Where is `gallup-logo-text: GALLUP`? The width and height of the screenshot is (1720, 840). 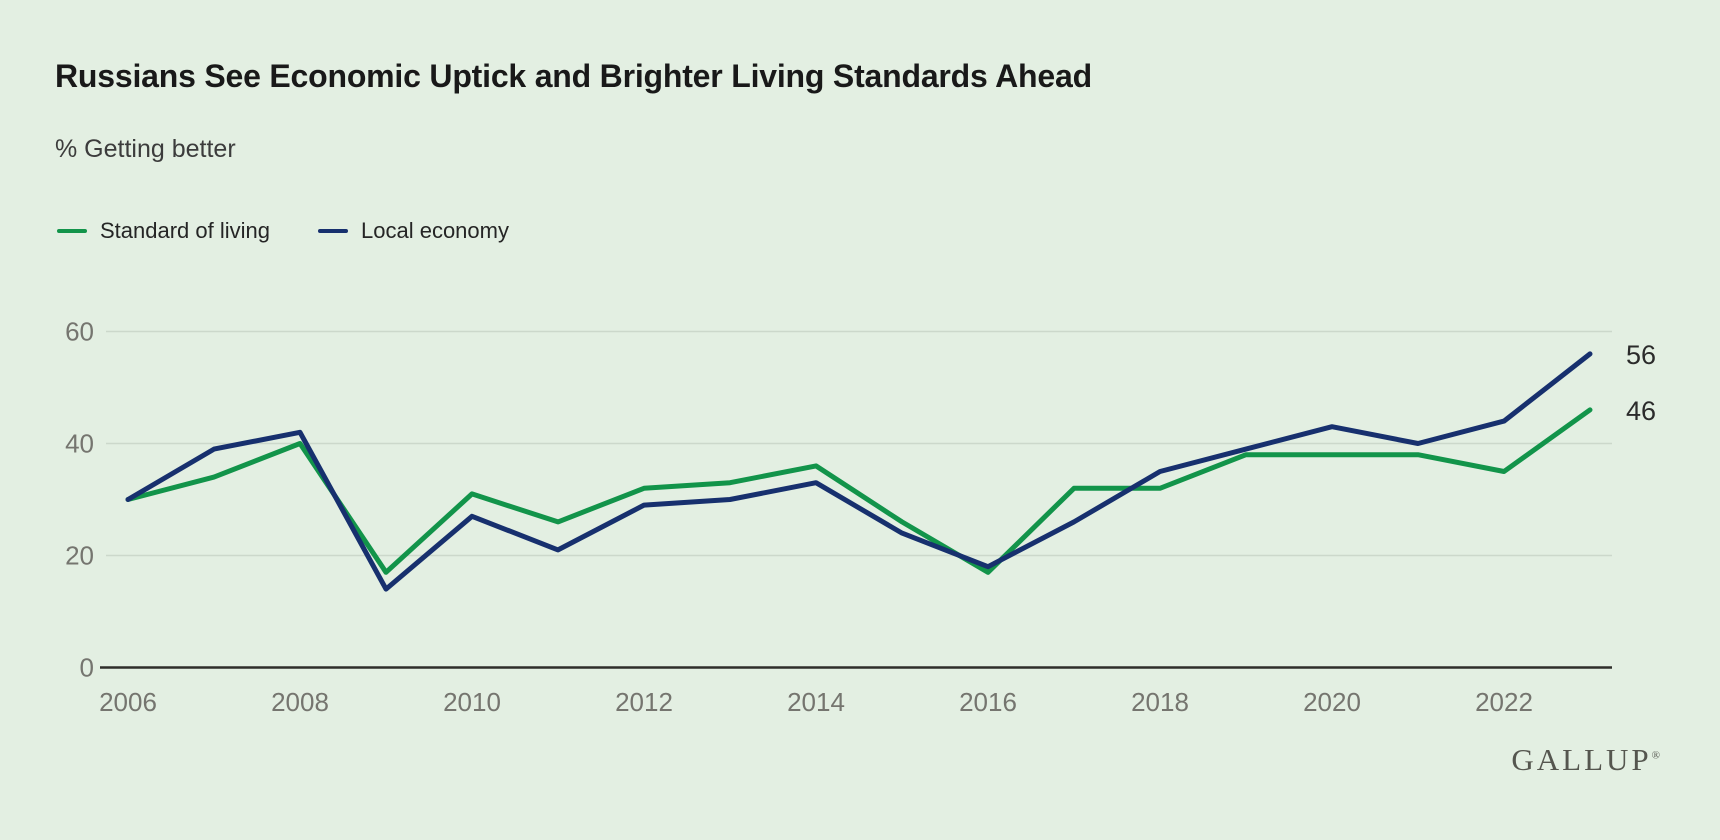 gallup-logo-text: GALLUP is located at coordinates (1581, 759).